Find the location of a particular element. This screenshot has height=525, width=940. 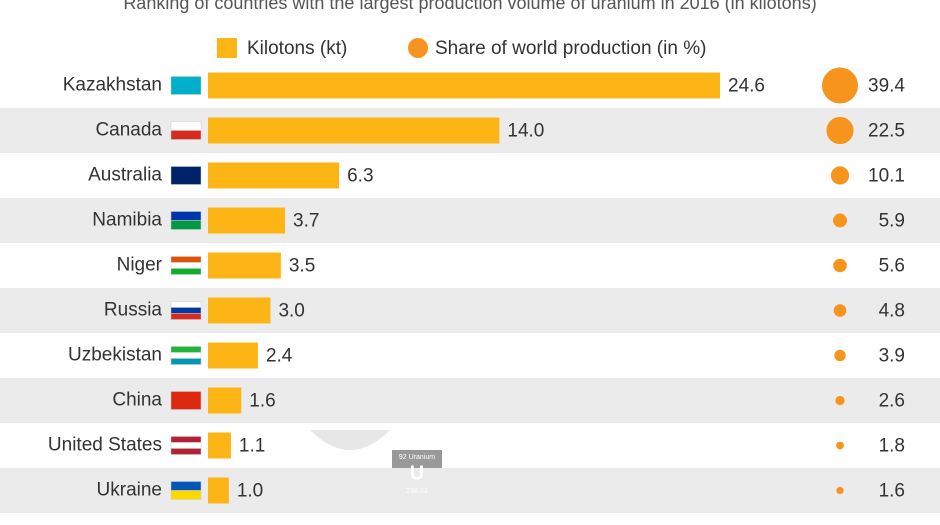

value-label: 1.1 is located at coordinates (252, 446).